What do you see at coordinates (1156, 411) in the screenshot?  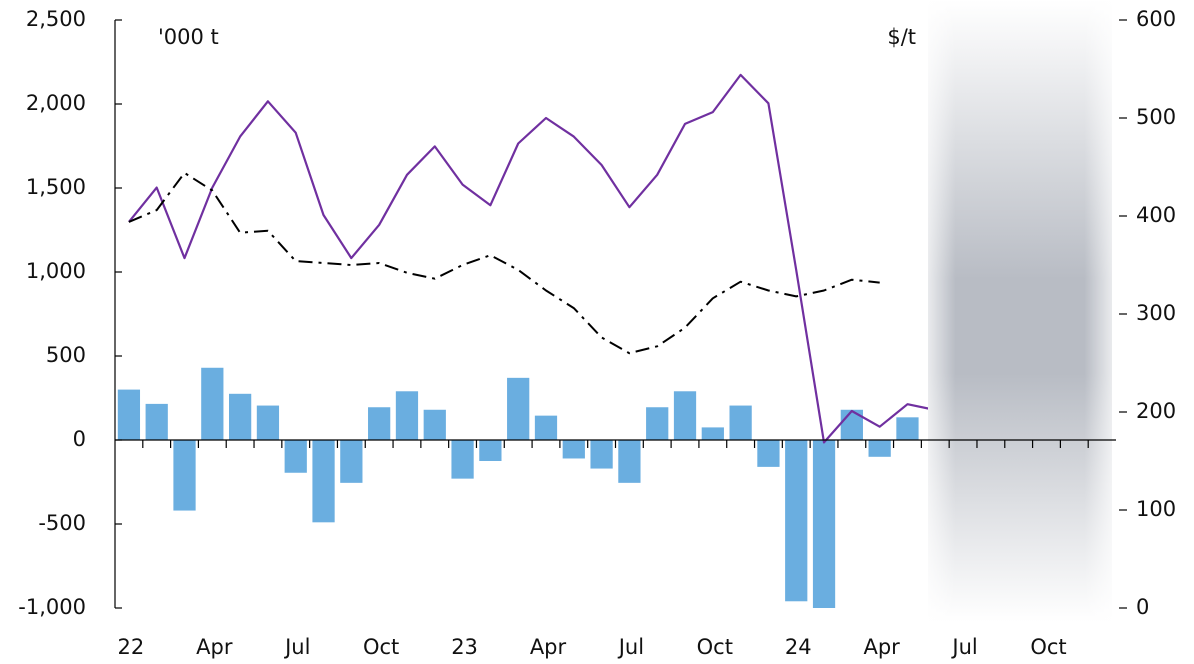 I see `y2-tick-label: 200` at bounding box center [1156, 411].